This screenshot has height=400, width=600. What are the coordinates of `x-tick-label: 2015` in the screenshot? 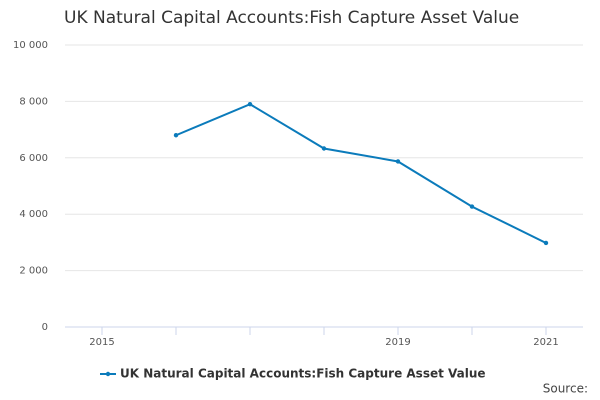 It's located at (101, 342).